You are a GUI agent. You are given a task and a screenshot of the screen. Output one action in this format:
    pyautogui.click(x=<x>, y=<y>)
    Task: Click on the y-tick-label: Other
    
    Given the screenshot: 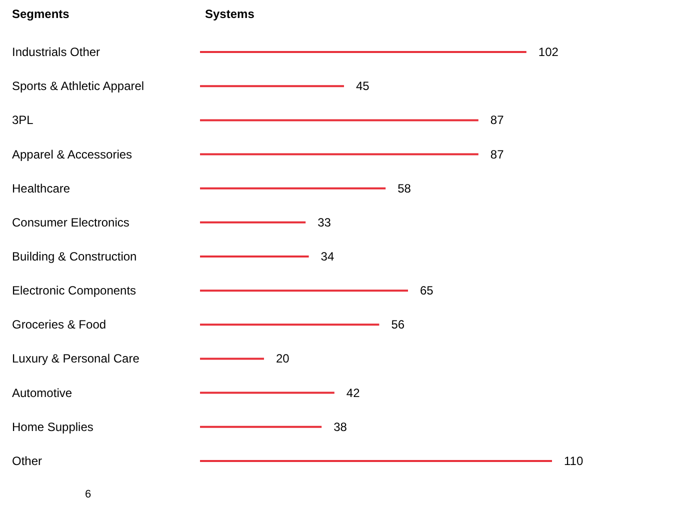 What is the action you would take?
    pyautogui.click(x=27, y=461)
    